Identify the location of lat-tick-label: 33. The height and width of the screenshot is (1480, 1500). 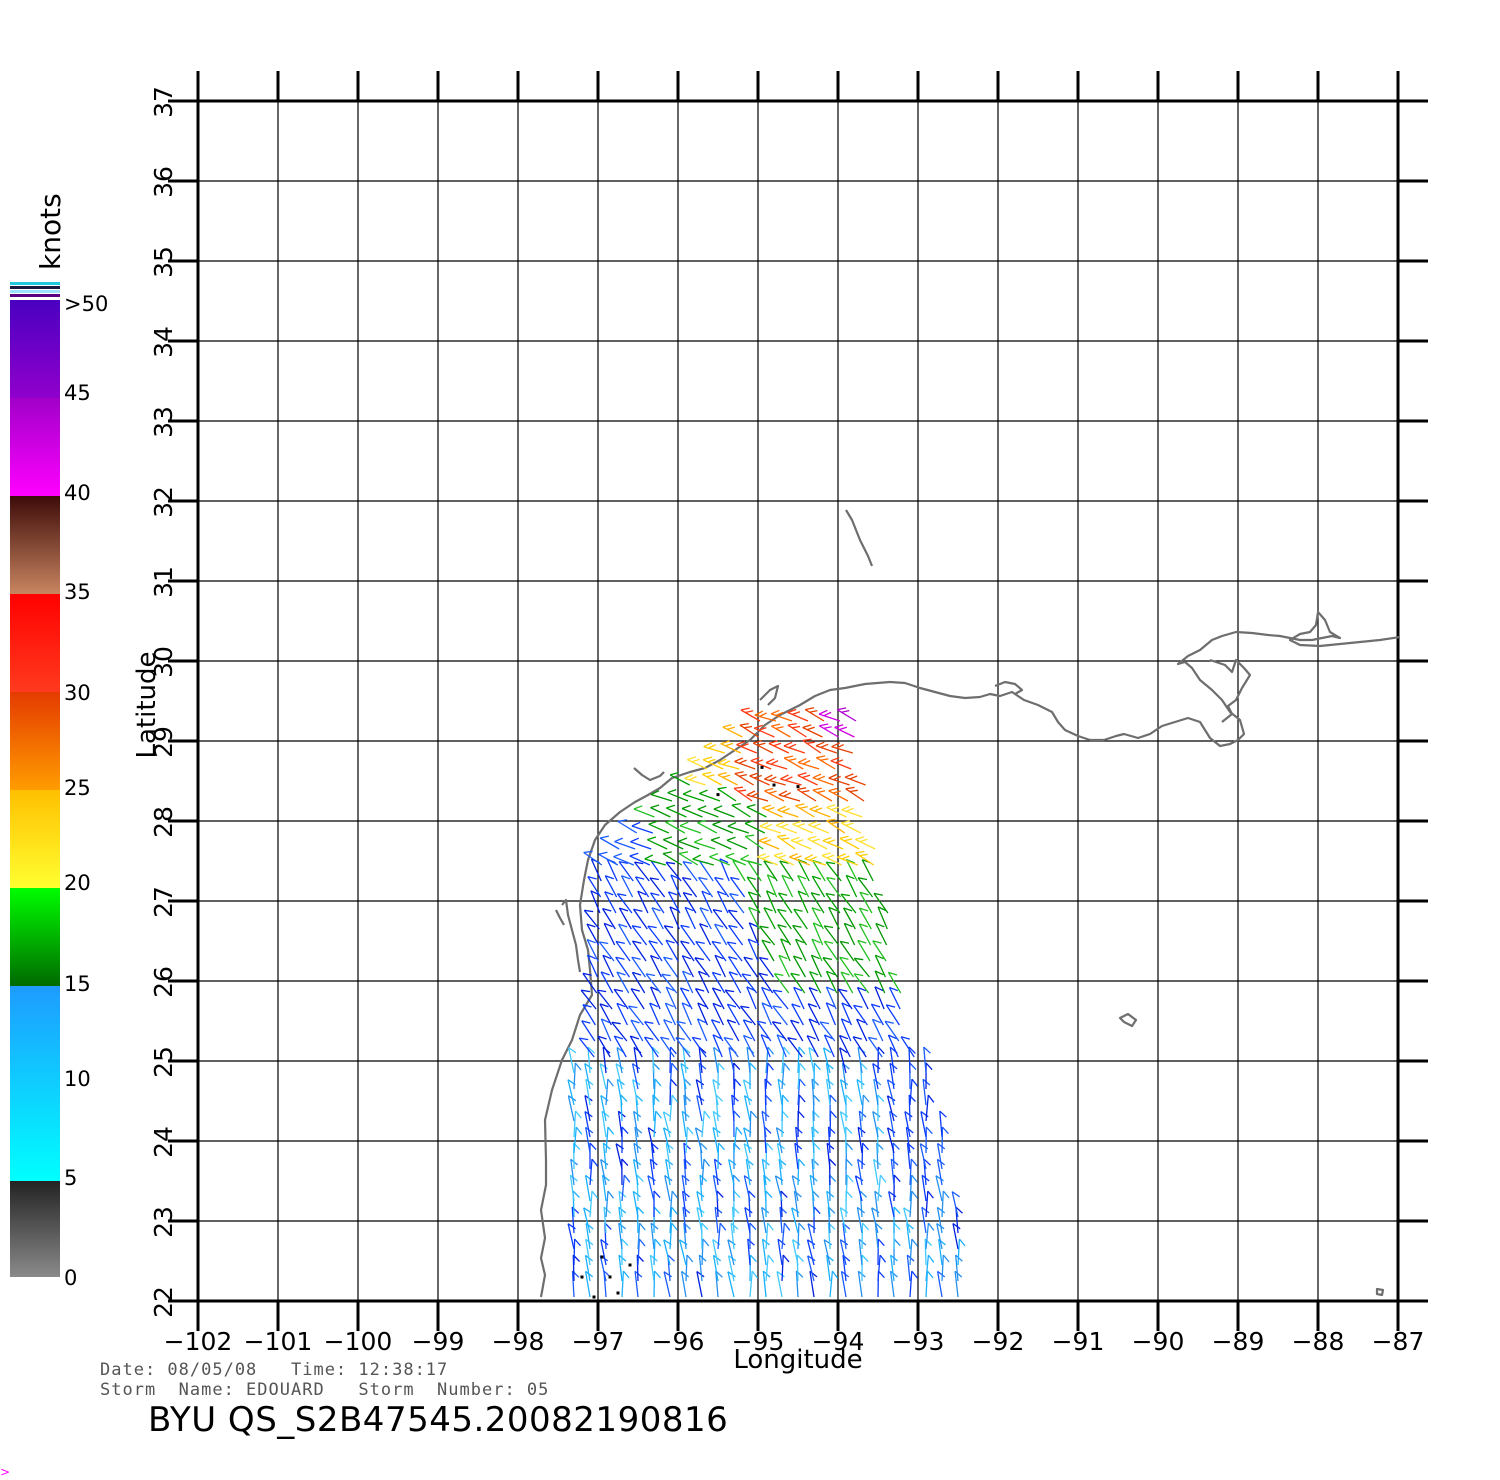
(163, 422).